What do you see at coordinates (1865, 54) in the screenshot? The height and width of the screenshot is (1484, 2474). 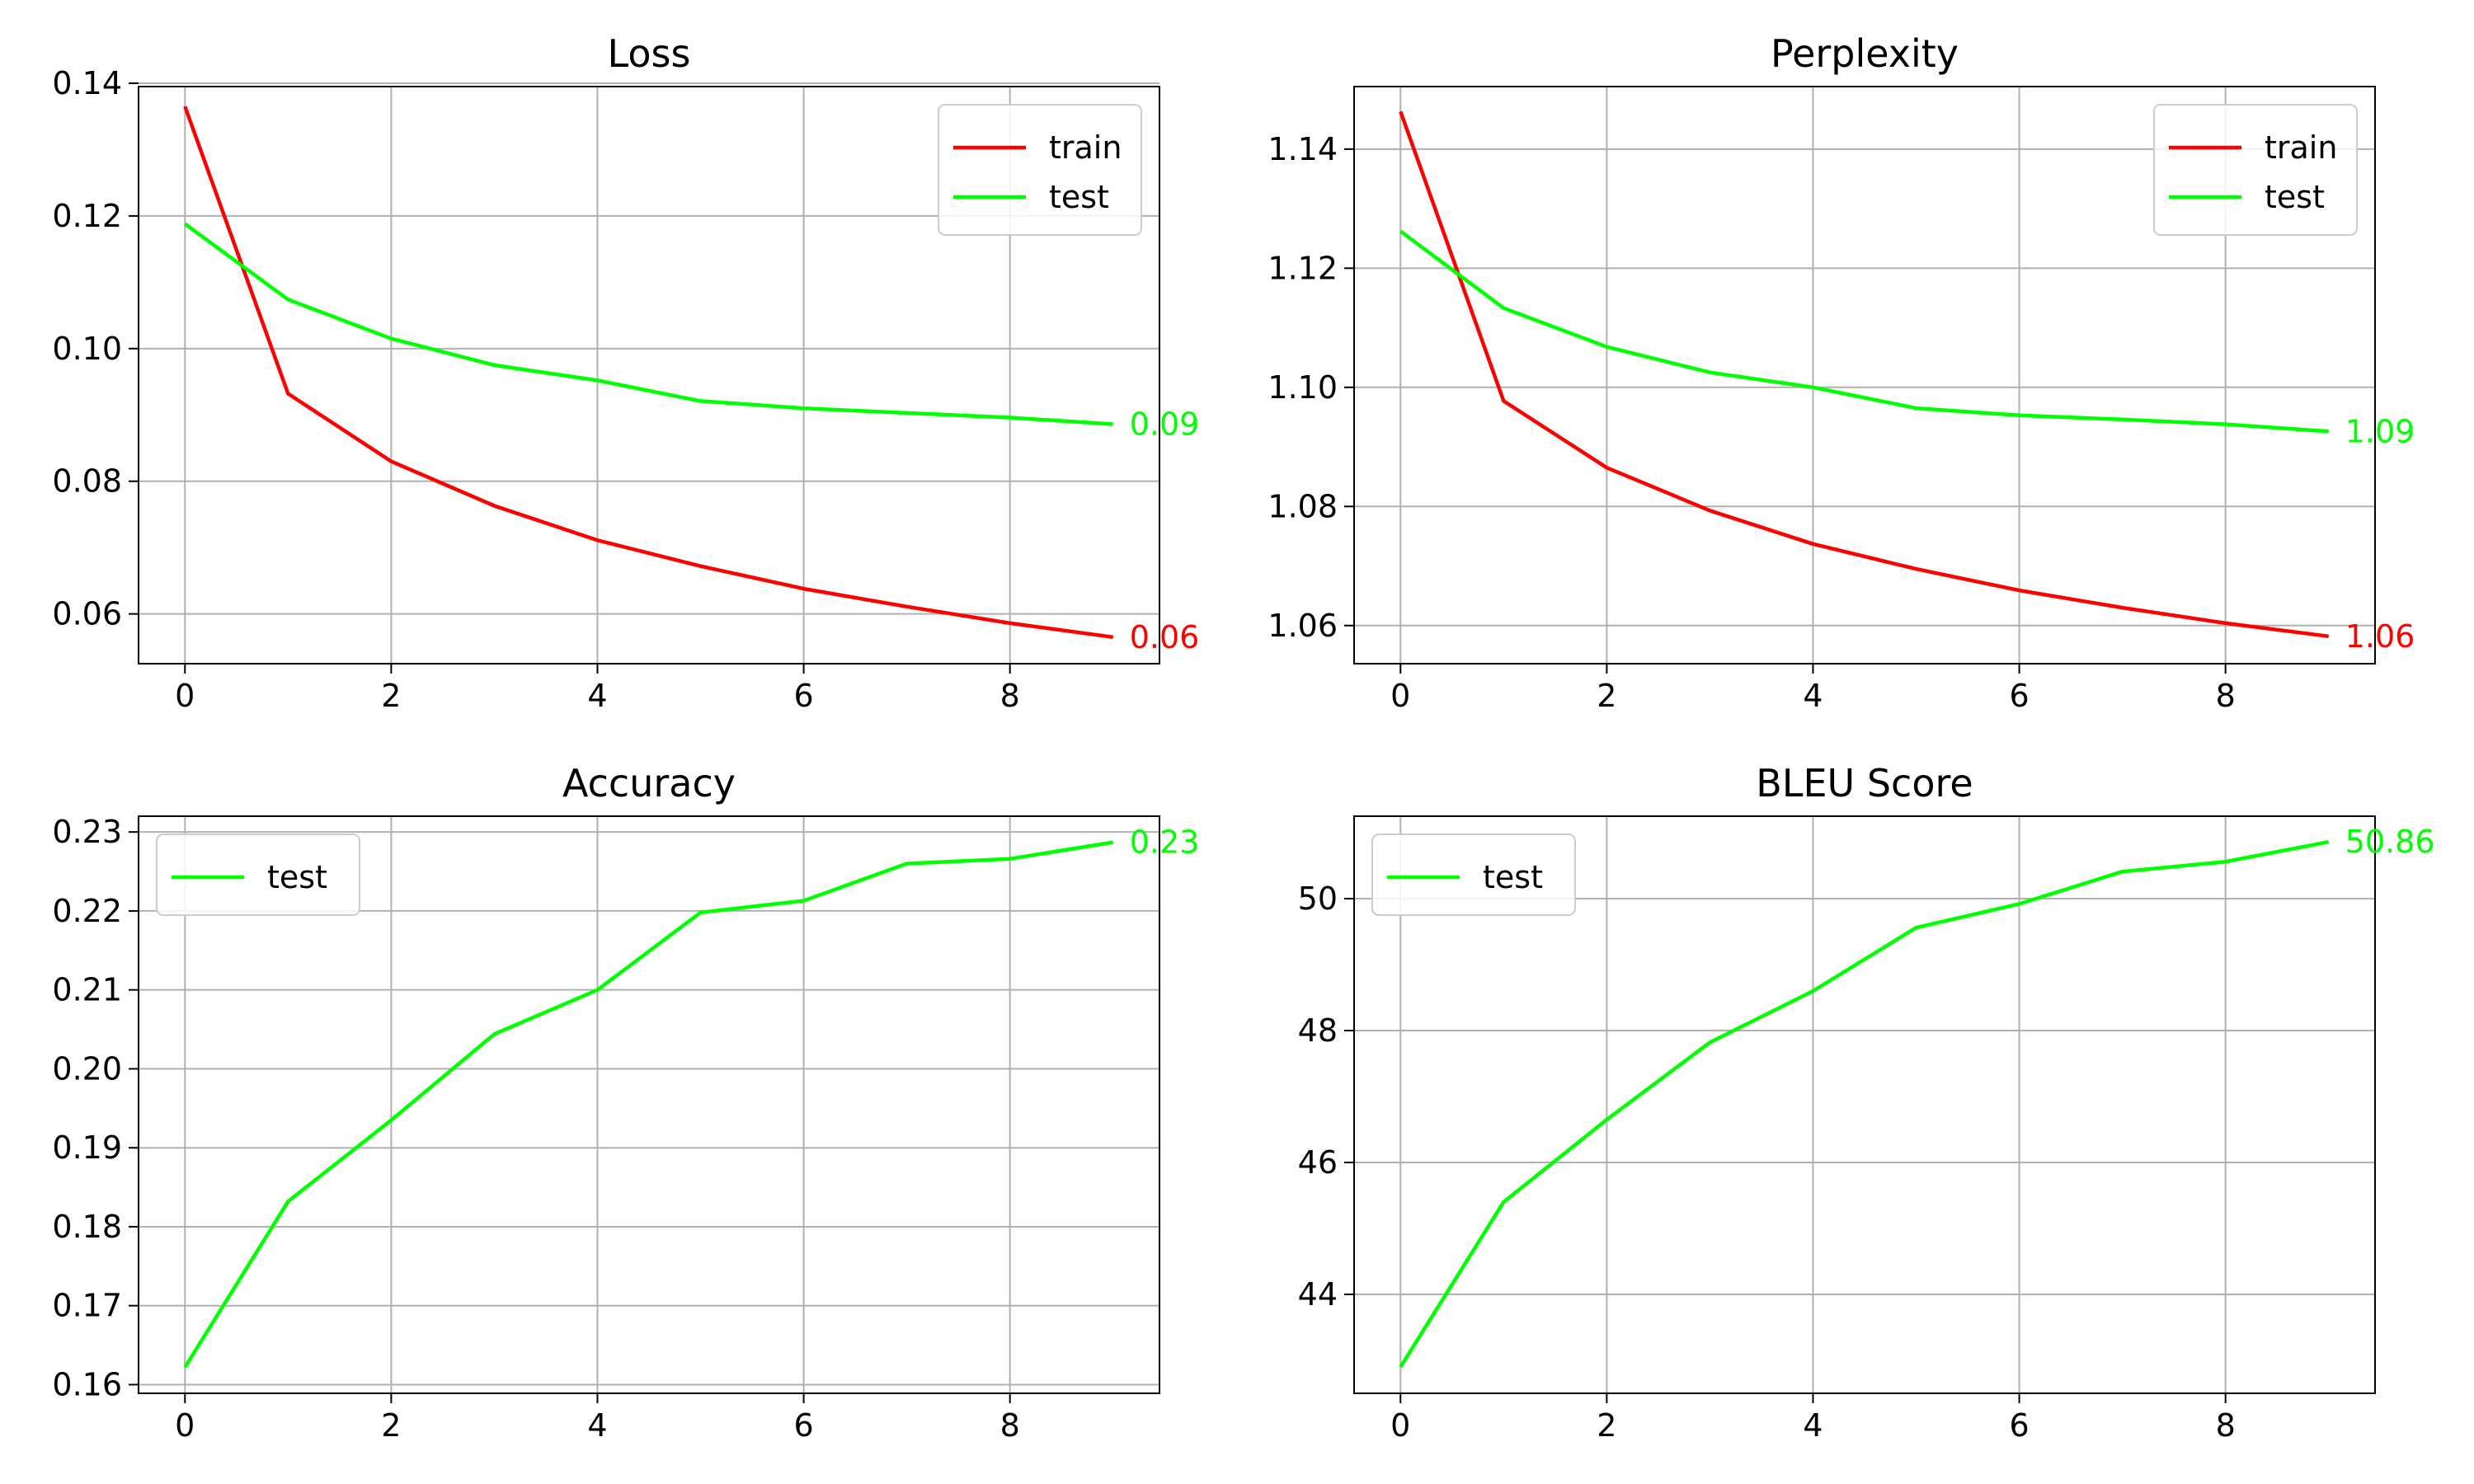 I see `subplot-title: Perplexity` at bounding box center [1865, 54].